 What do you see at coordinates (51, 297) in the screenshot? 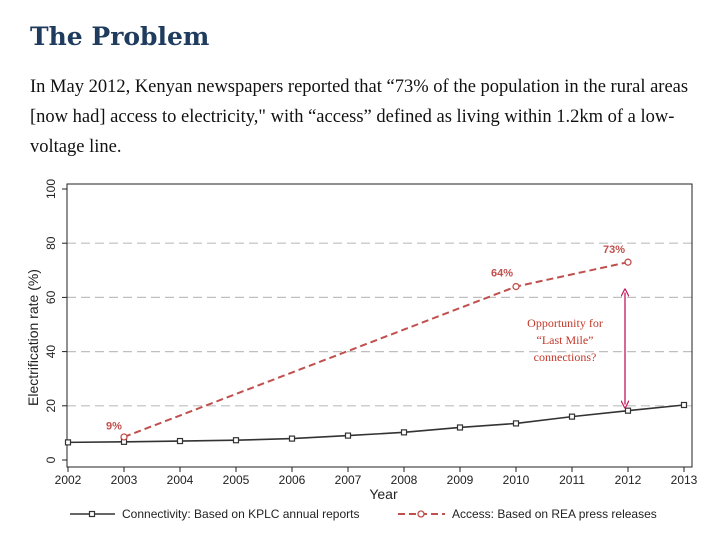
I see `y-tick-label: 60` at bounding box center [51, 297].